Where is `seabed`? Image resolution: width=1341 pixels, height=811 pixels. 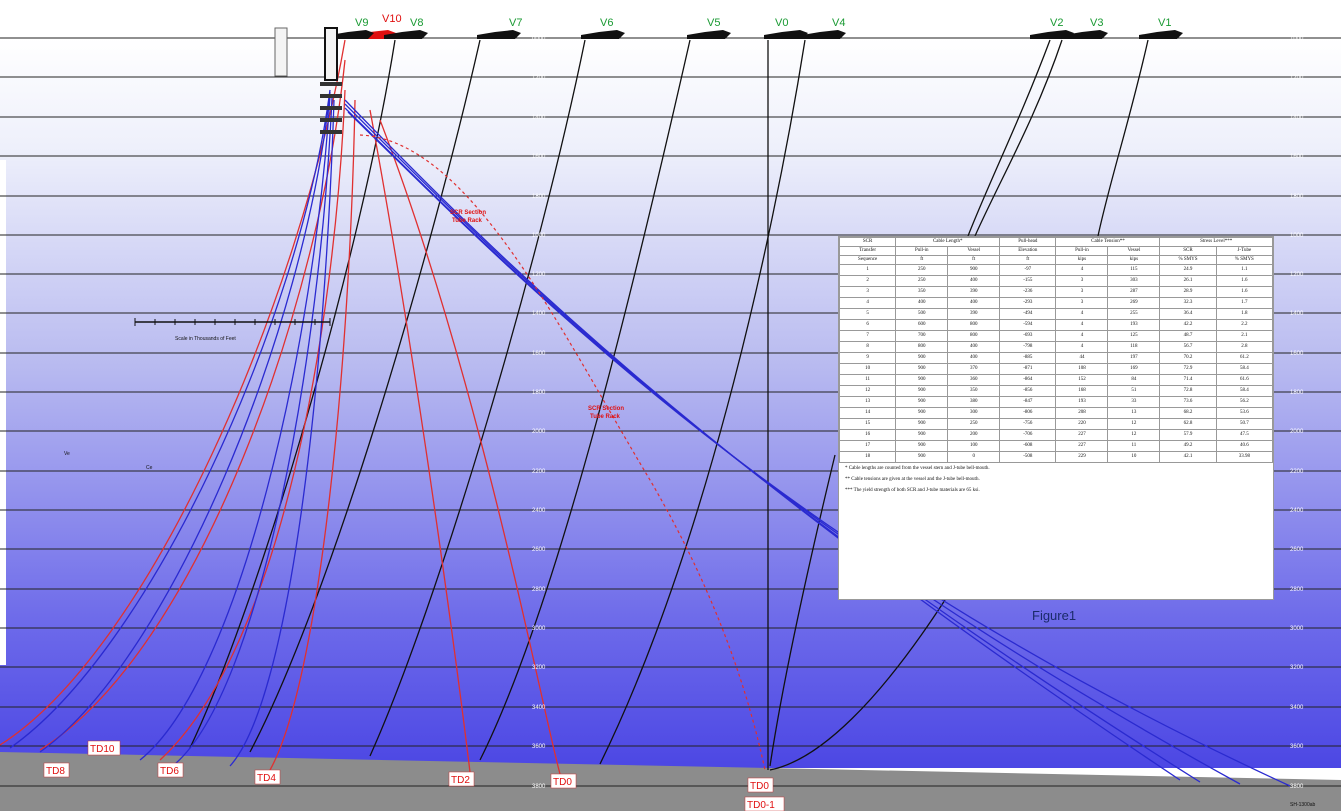 seabed is located at coordinates (670, 781).